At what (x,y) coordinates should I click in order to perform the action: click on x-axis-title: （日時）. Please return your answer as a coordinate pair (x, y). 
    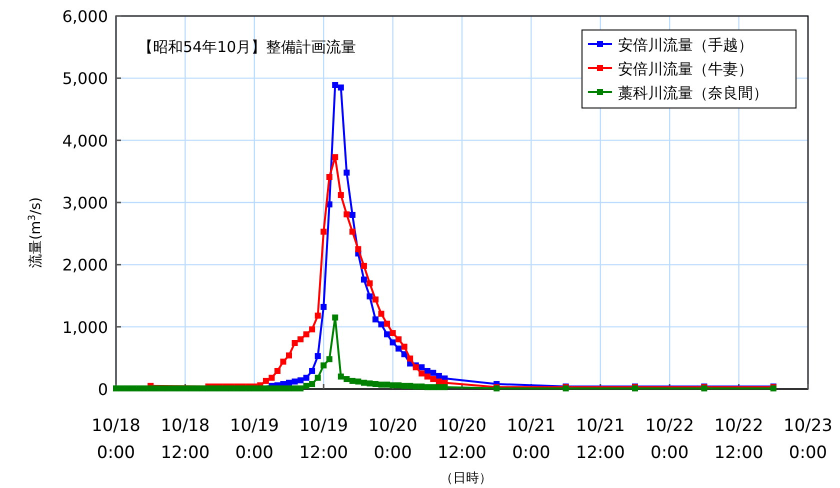
    Looking at the image, I should click on (466, 478).